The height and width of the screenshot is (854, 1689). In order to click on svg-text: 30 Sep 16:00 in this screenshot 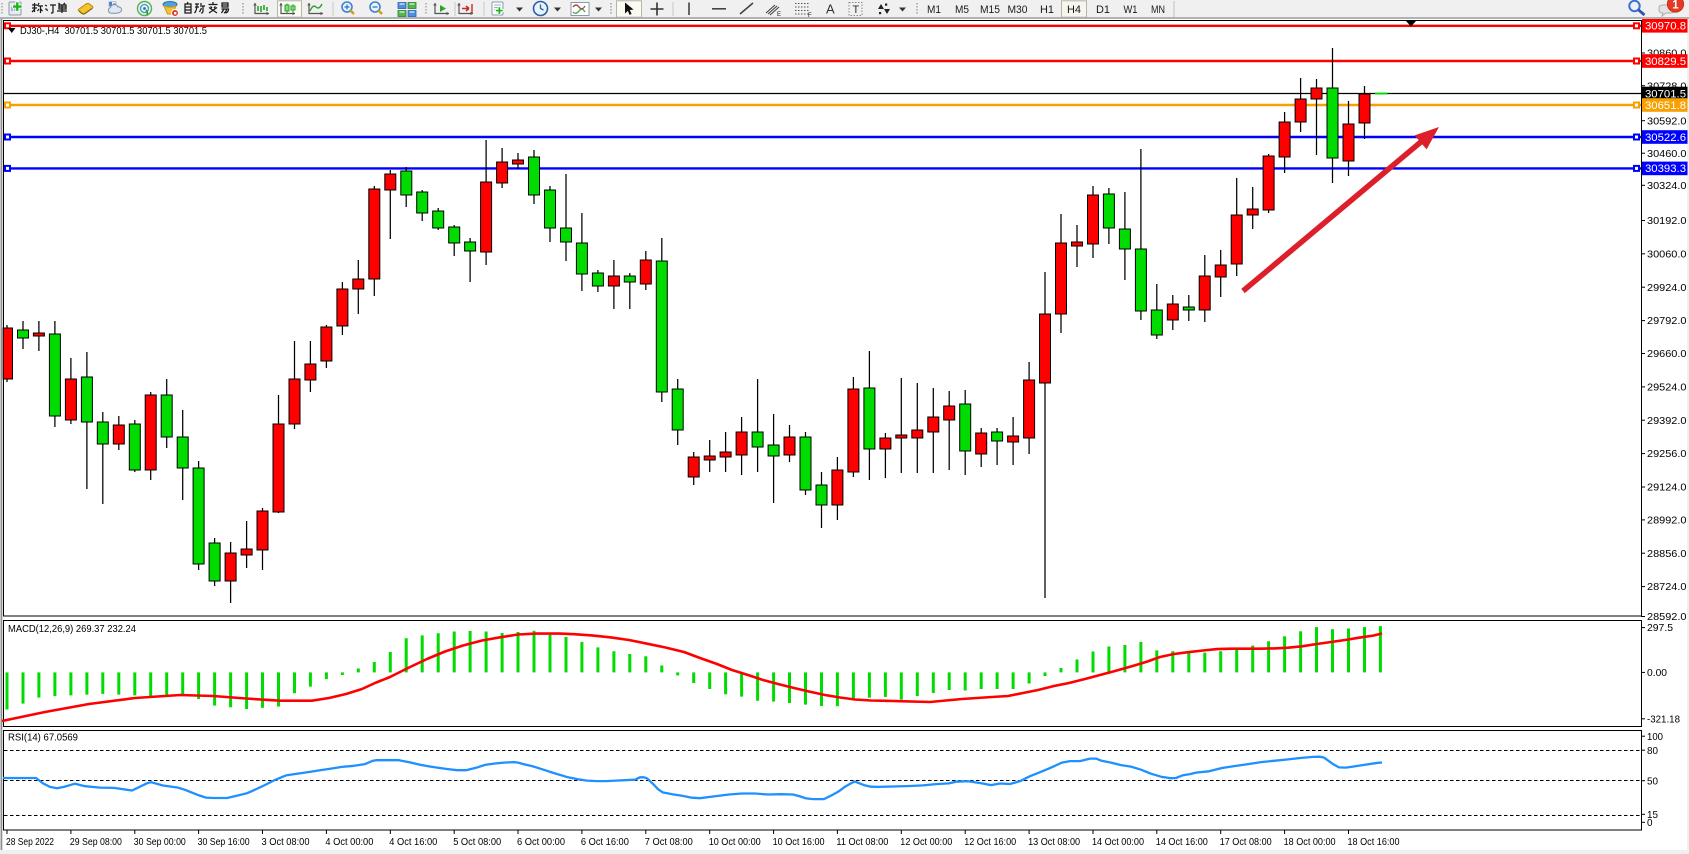, I will do `click(224, 842)`.